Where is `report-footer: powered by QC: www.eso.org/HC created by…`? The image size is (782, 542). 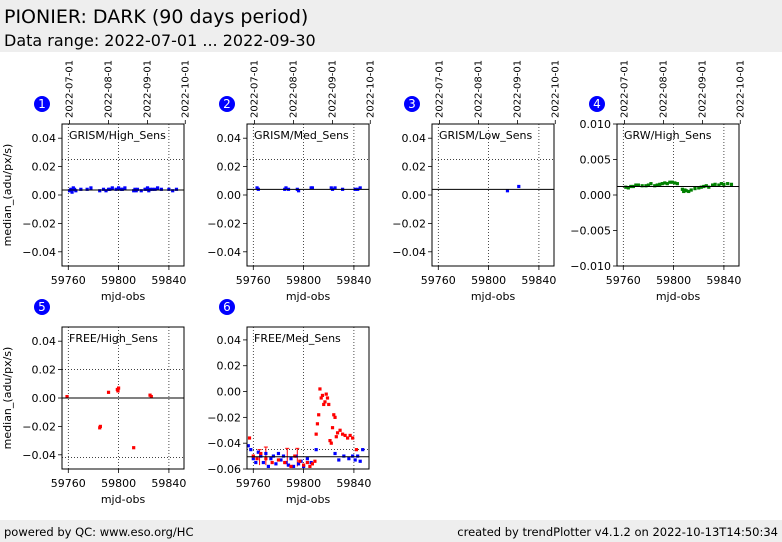 report-footer: powered by QC: www.eso.org/HC created by… is located at coordinates (391, 531).